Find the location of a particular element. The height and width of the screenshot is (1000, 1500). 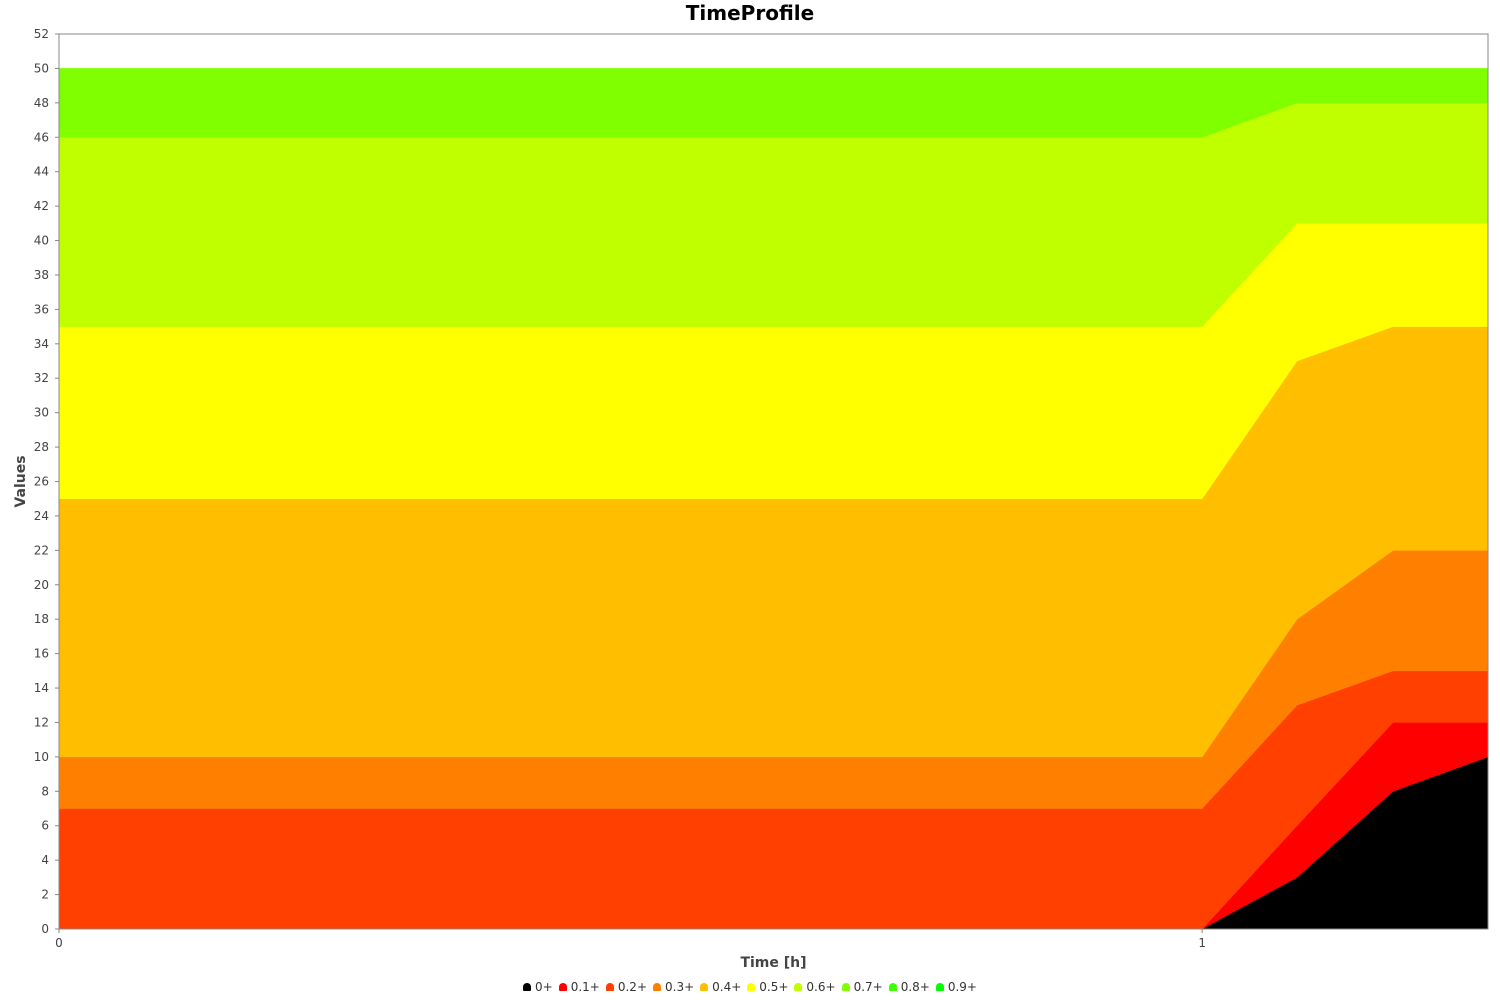

legend-item-0-4: 0.4+ is located at coordinates (720, 987).